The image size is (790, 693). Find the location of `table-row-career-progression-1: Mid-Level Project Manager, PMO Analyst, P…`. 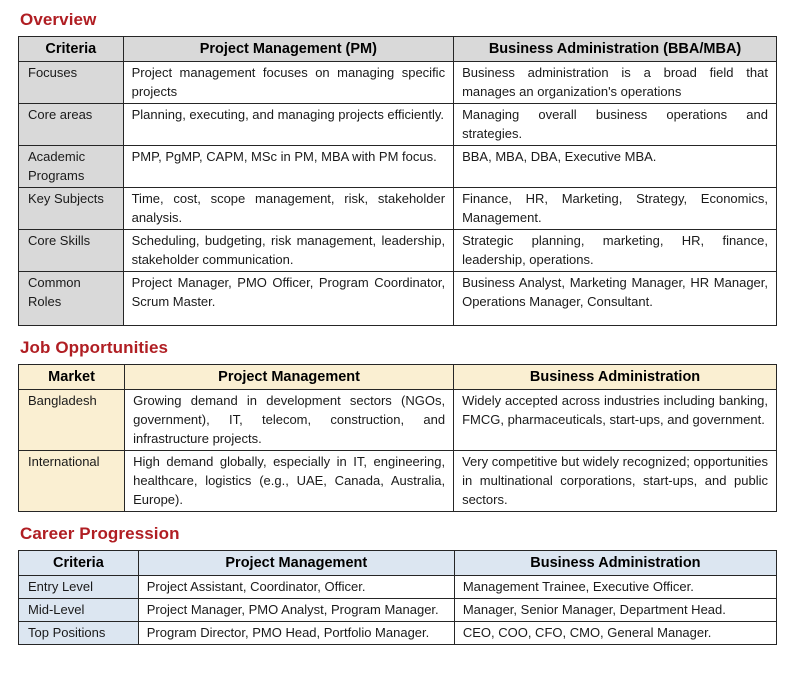

table-row-career-progression-1: Mid-Level Project Manager, PMO Analyst, P… is located at coordinates (398, 610).